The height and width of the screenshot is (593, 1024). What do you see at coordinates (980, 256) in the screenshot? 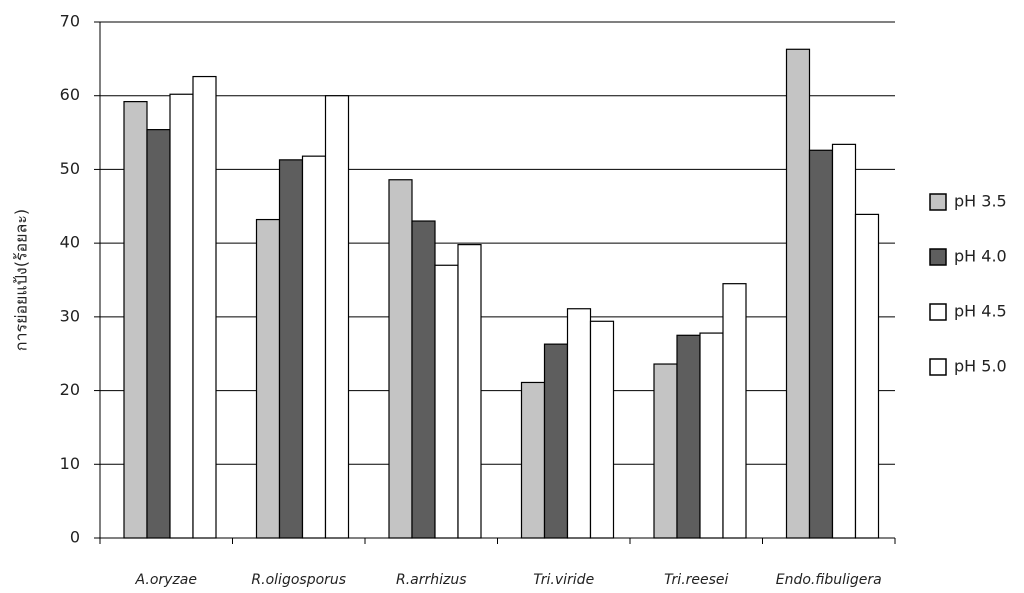
I see `legend-label: pH 4.0` at bounding box center [980, 256].